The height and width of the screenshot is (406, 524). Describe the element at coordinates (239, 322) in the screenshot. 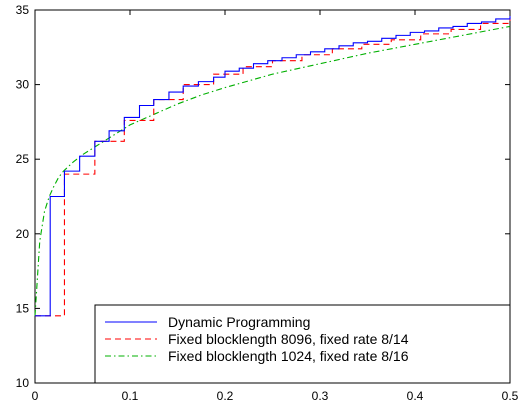

I see `legend-label-dynamic-programming: Dynamic Programming` at that location.